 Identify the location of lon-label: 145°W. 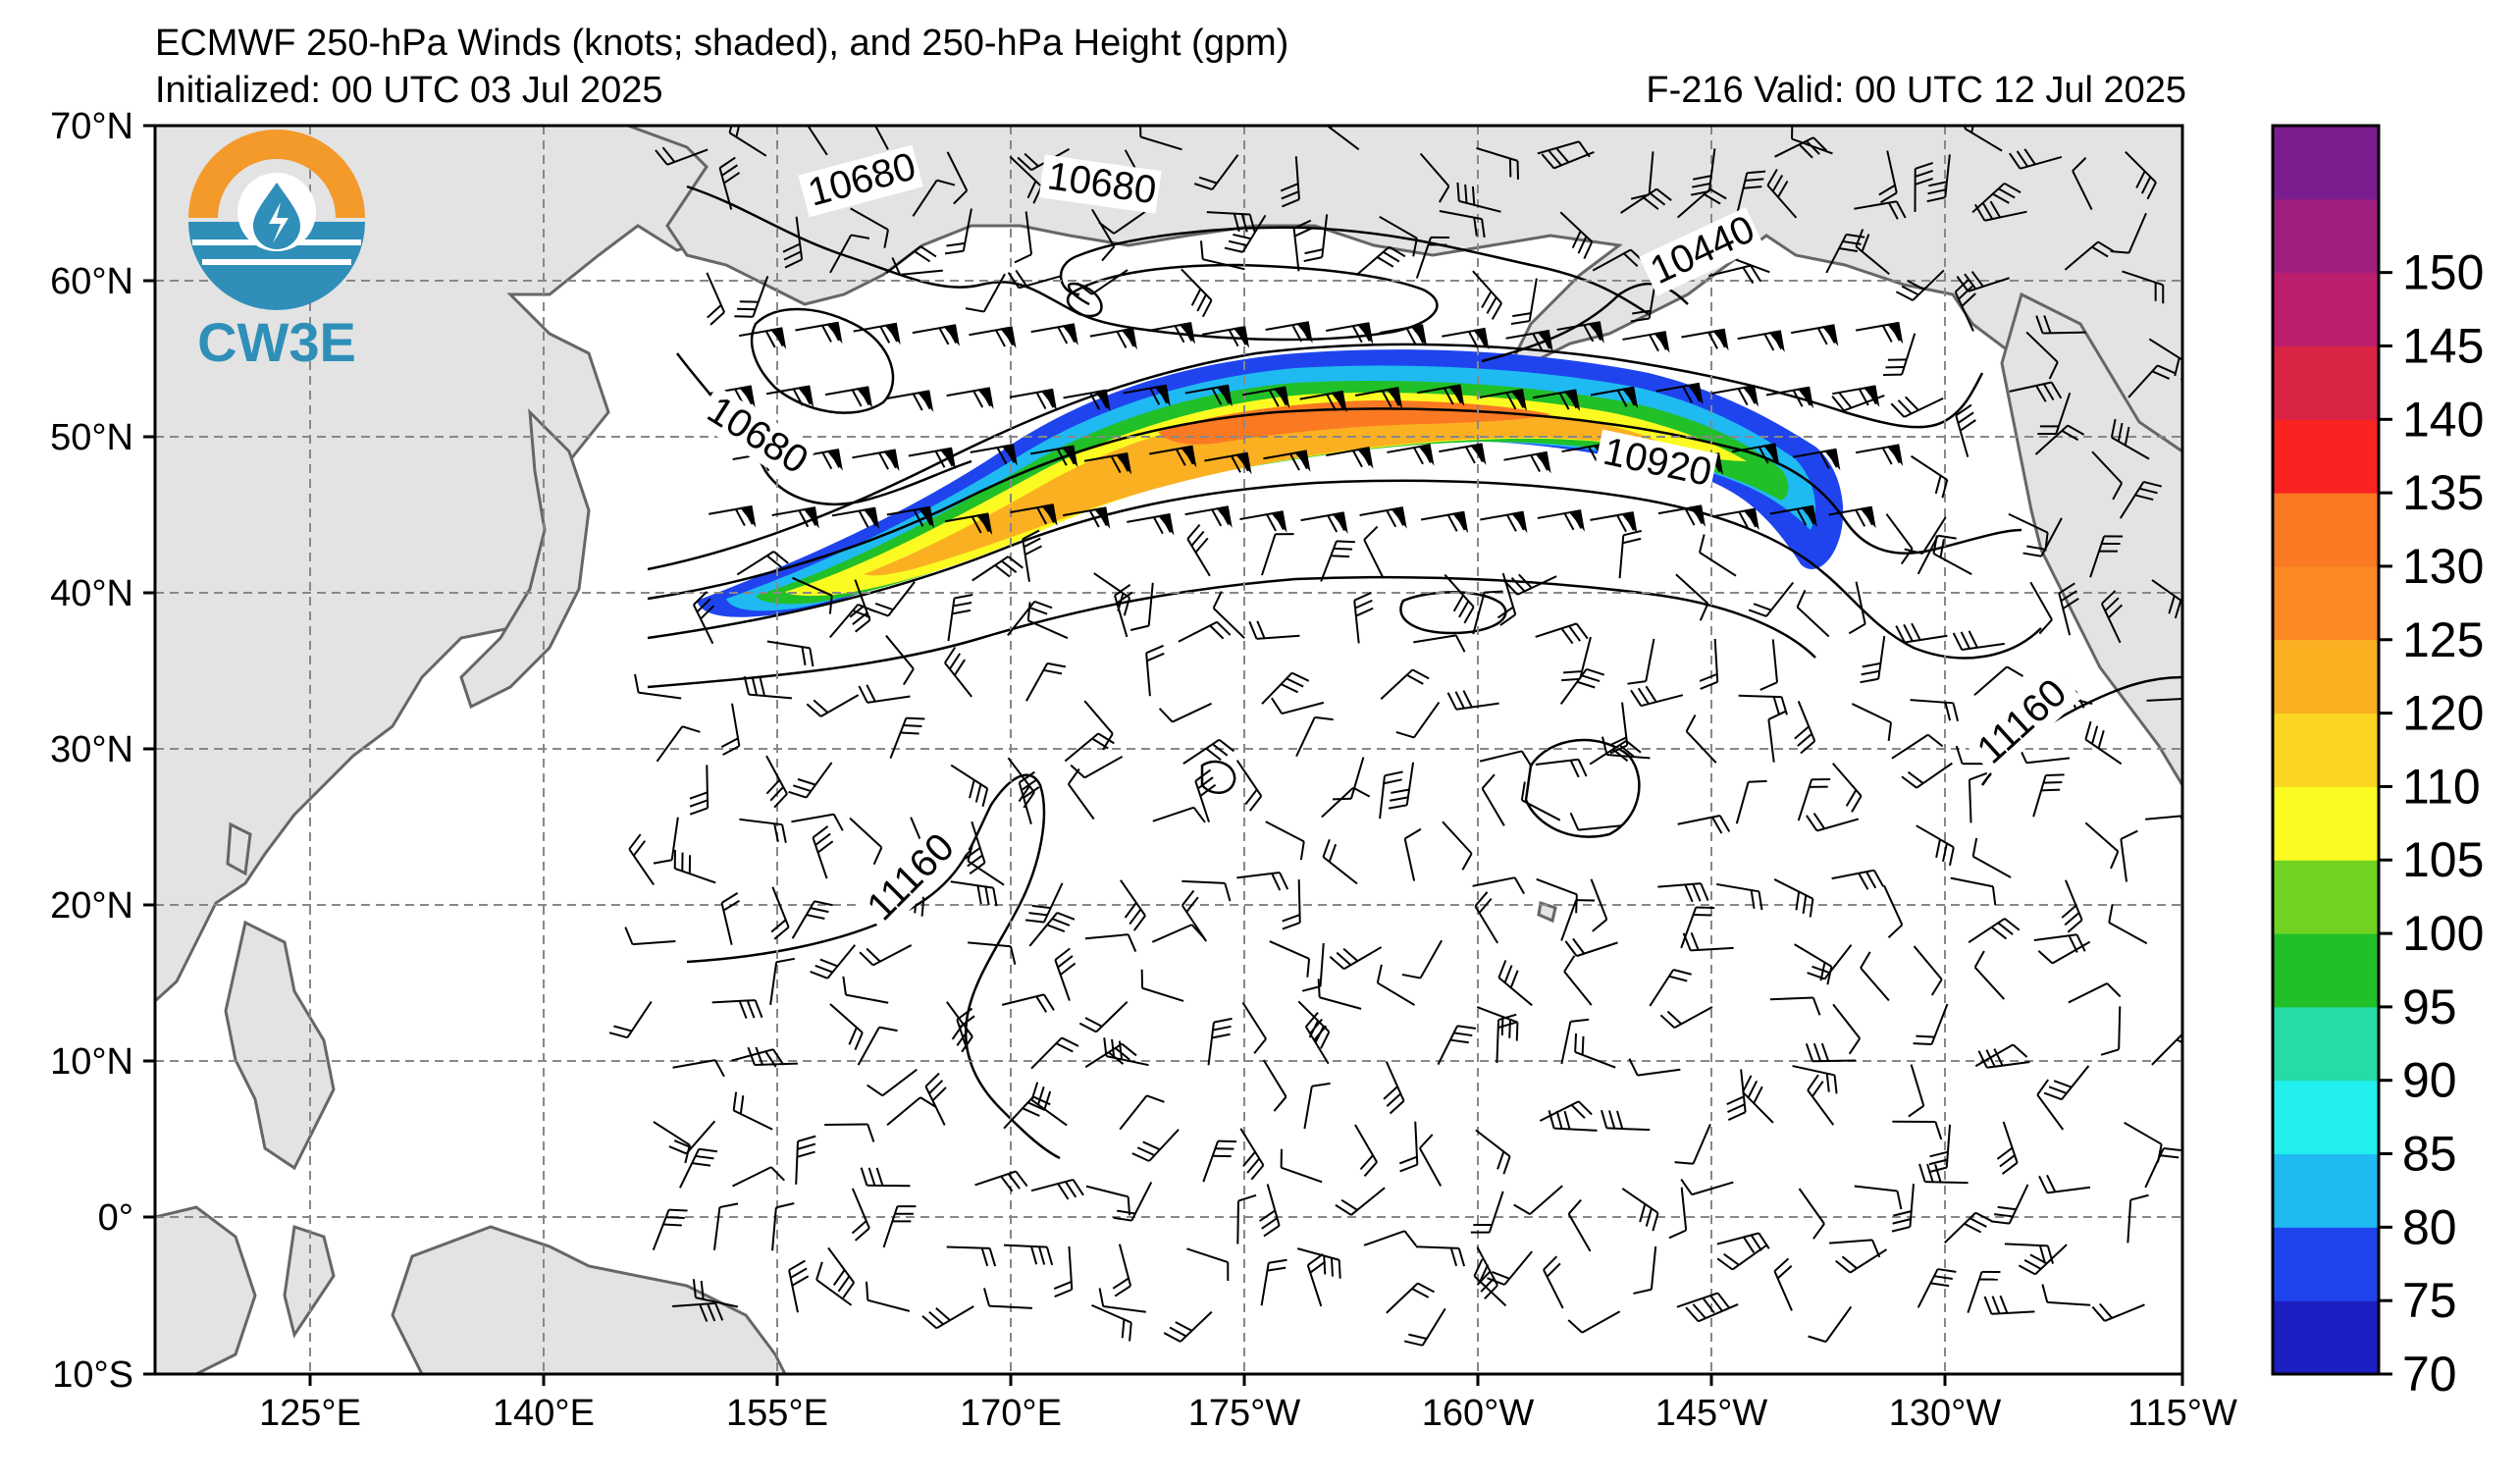
(1711, 1414).